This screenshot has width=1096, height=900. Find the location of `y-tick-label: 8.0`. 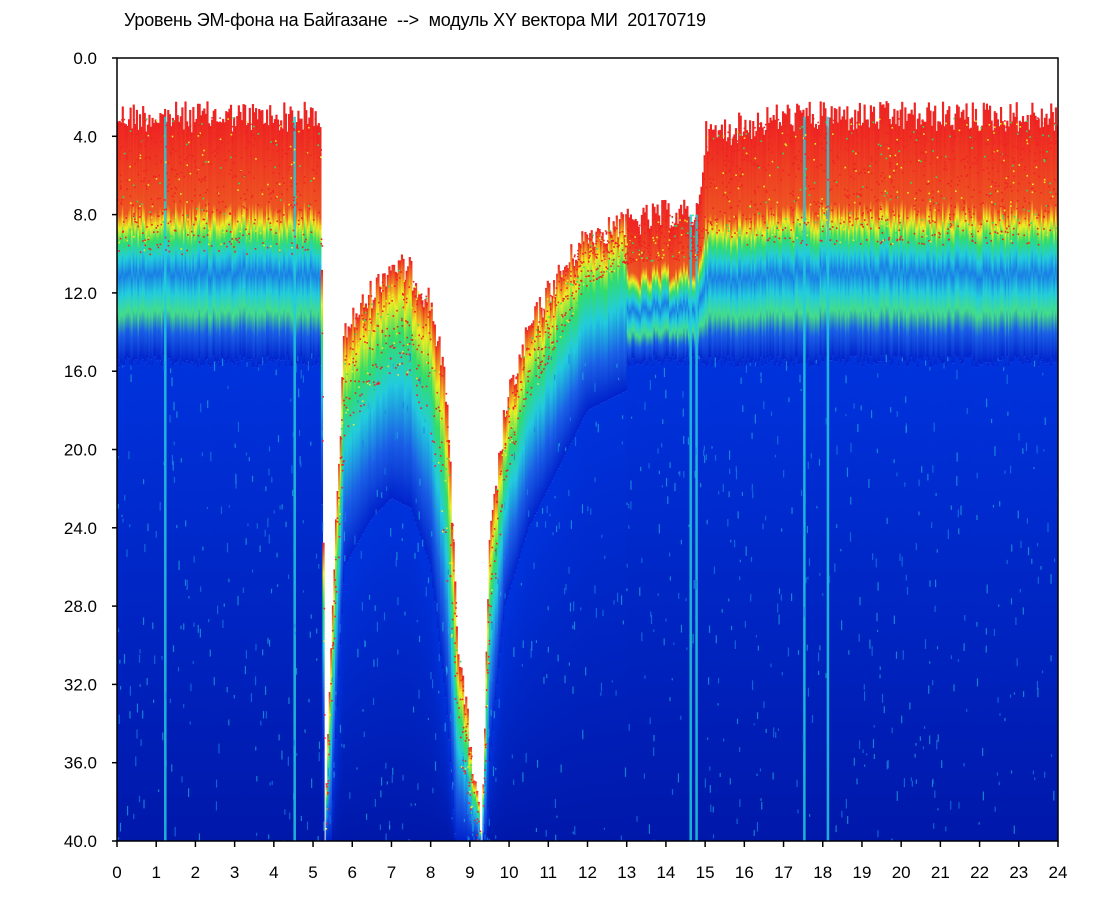

y-tick-label: 8.0 is located at coordinates (85, 215).